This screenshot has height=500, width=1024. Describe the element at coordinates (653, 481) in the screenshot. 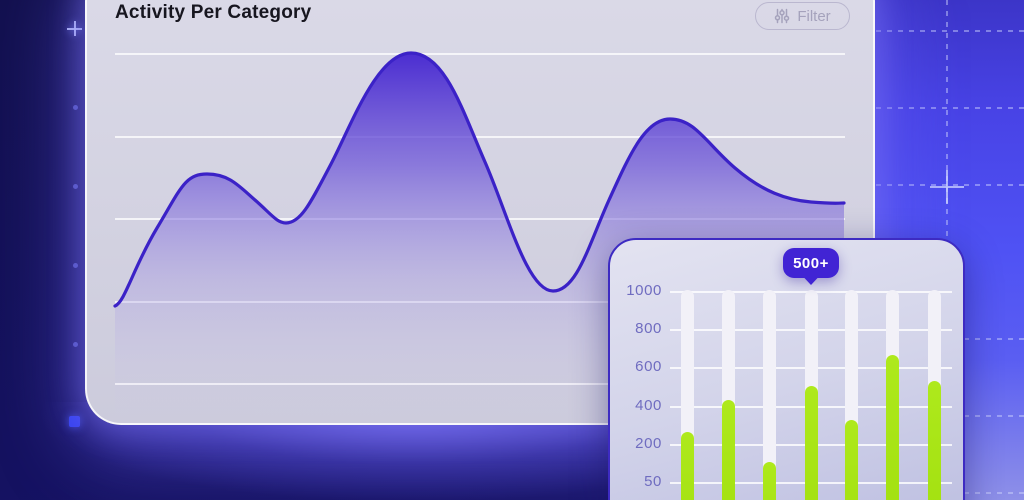

I see `y-axis-label: 50` at that location.